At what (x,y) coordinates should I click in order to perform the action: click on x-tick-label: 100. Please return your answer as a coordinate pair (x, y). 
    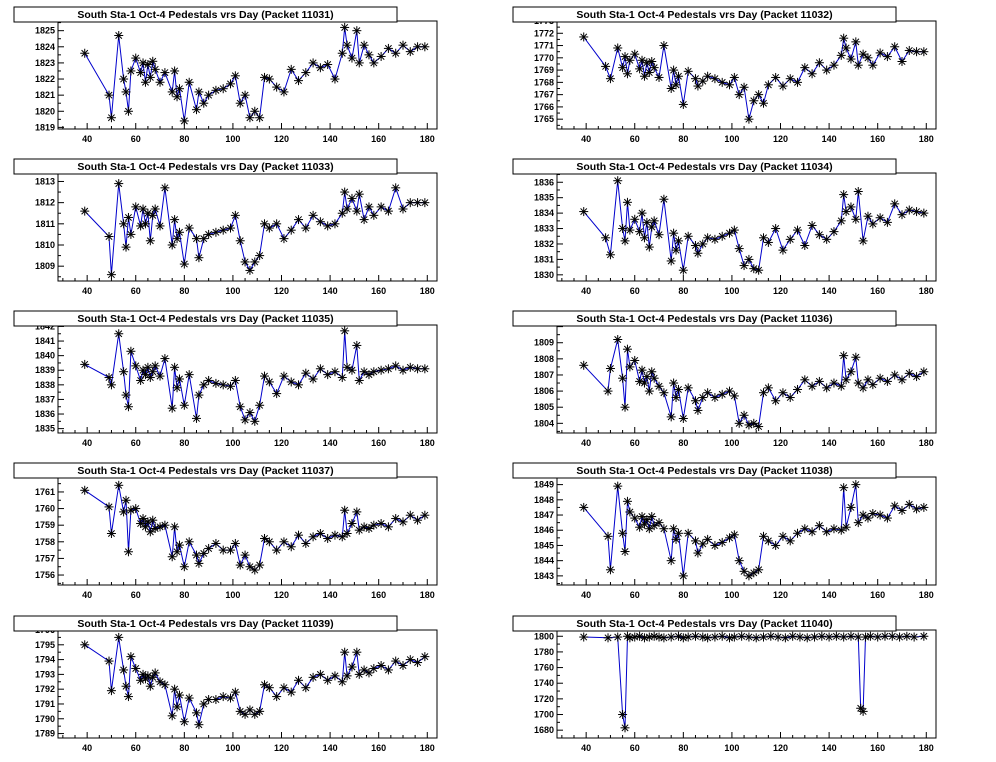
    Looking at the image, I should click on (731, 748).